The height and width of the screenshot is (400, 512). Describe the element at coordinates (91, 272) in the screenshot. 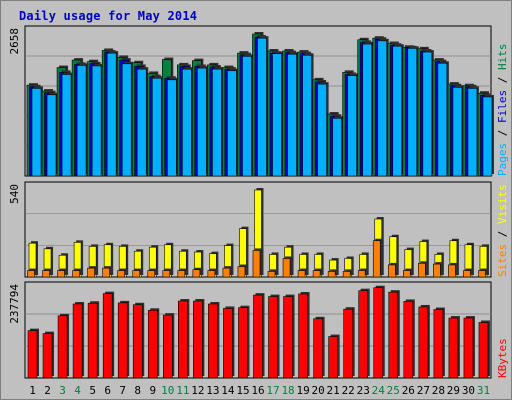

I see `bar-middle-sites-day5` at that location.